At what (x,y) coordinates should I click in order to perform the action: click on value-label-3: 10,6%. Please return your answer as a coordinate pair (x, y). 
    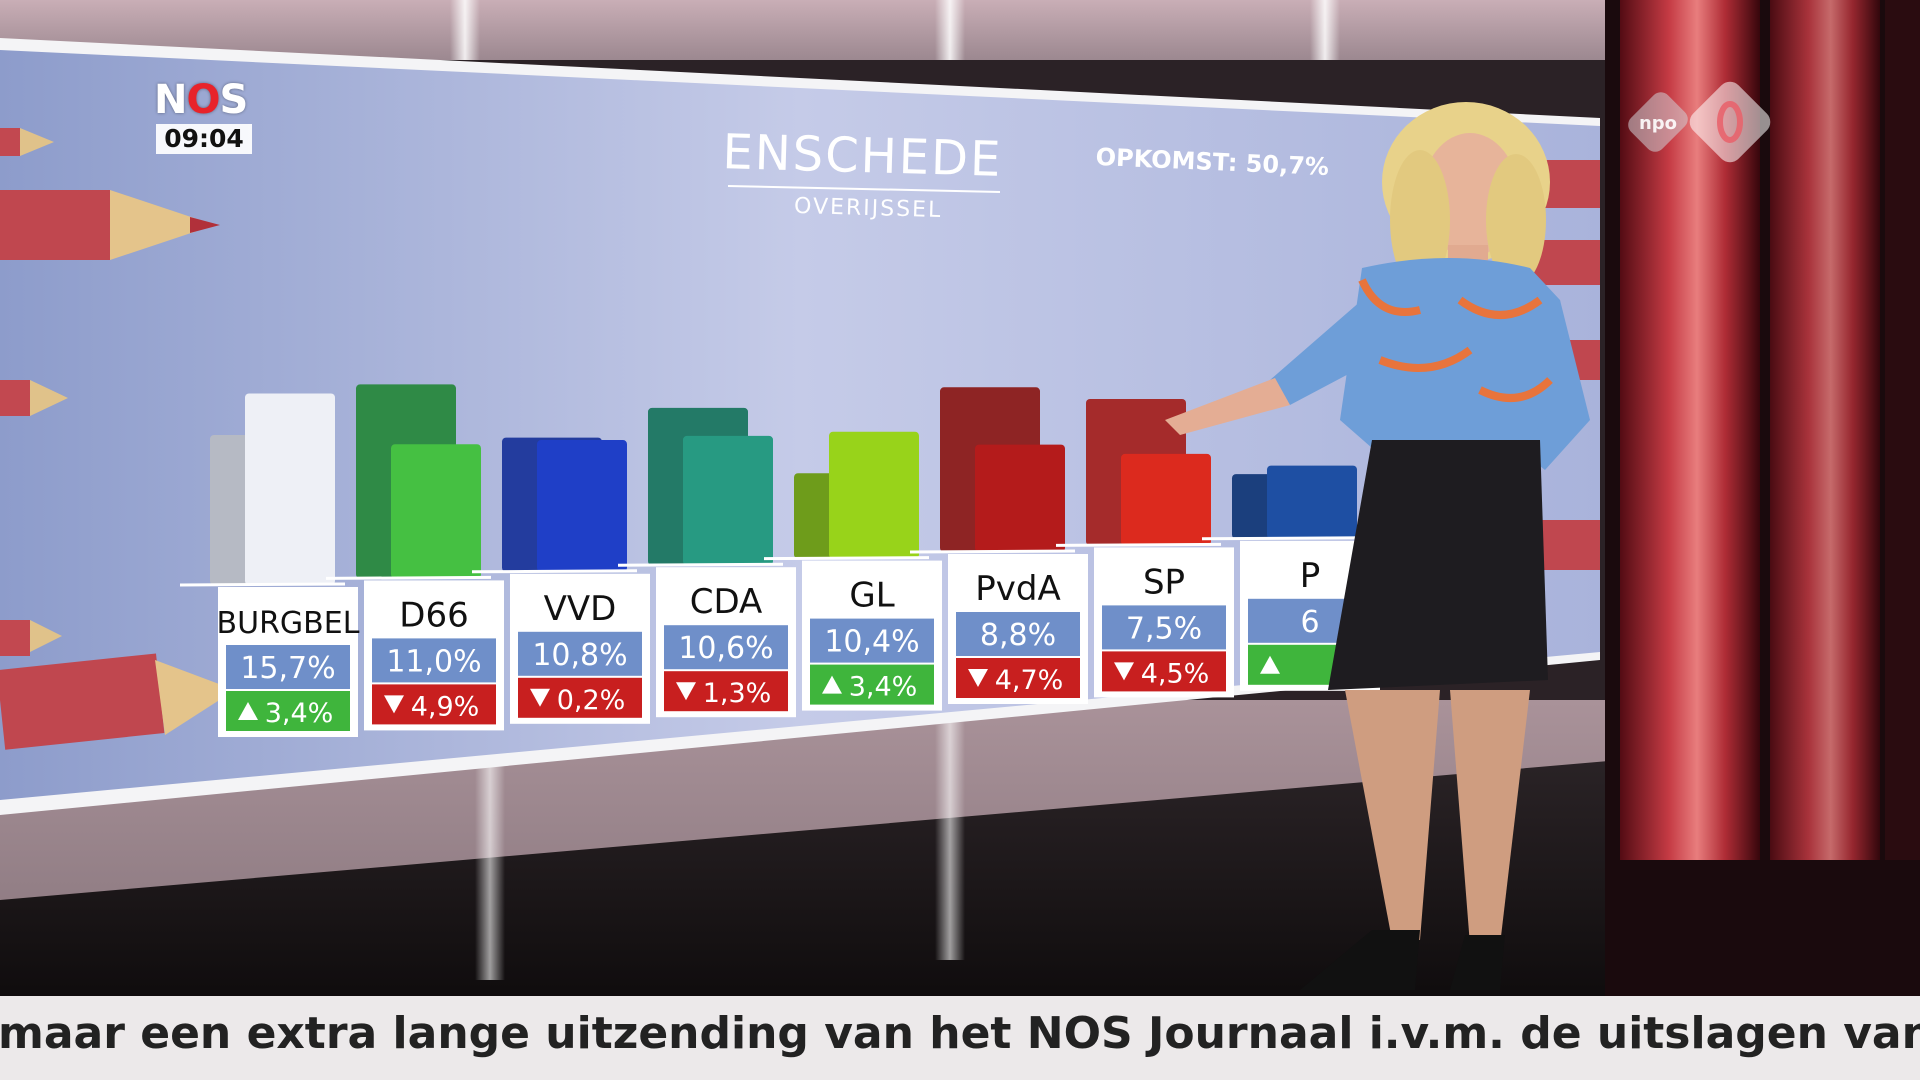
    Looking at the image, I should click on (725, 648).